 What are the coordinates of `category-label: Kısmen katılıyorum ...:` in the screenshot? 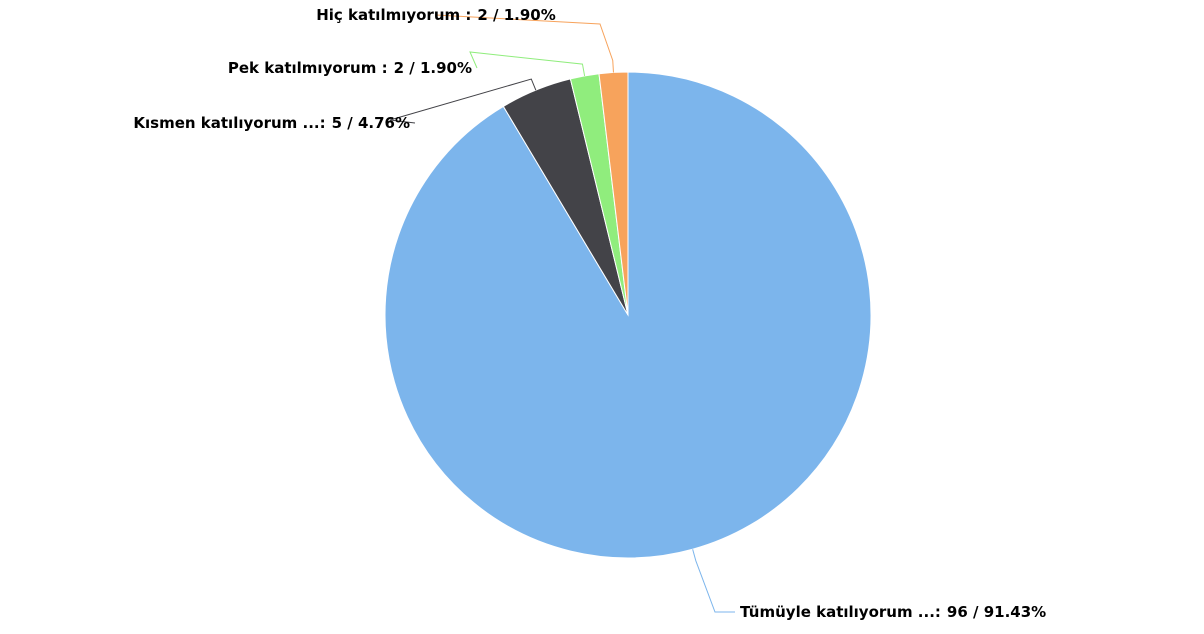 It's located at (229, 123).